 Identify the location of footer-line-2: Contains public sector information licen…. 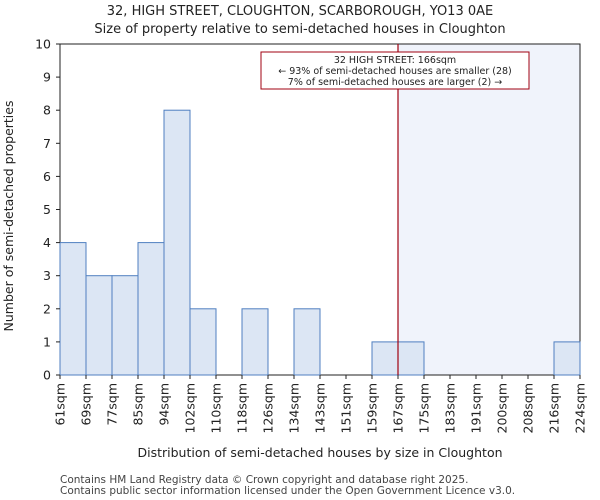
(287, 491).